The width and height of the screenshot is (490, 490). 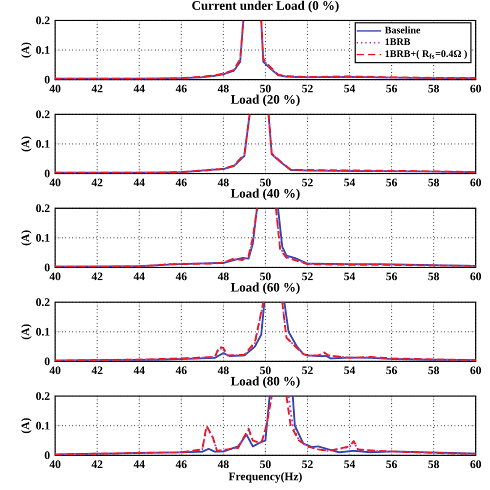 What do you see at coordinates (402, 30) in the screenshot?
I see `legend-label: Baseline` at bounding box center [402, 30].